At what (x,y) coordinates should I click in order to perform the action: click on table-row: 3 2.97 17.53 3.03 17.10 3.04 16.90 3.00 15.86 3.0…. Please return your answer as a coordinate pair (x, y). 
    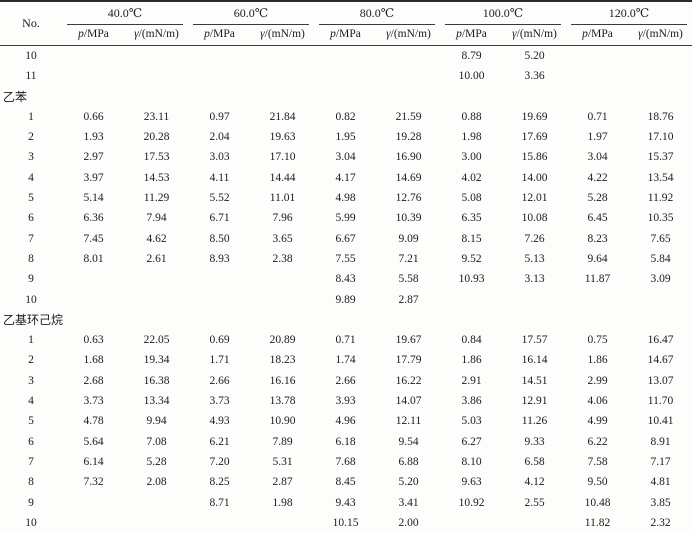
    Looking at the image, I should click on (346, 157).